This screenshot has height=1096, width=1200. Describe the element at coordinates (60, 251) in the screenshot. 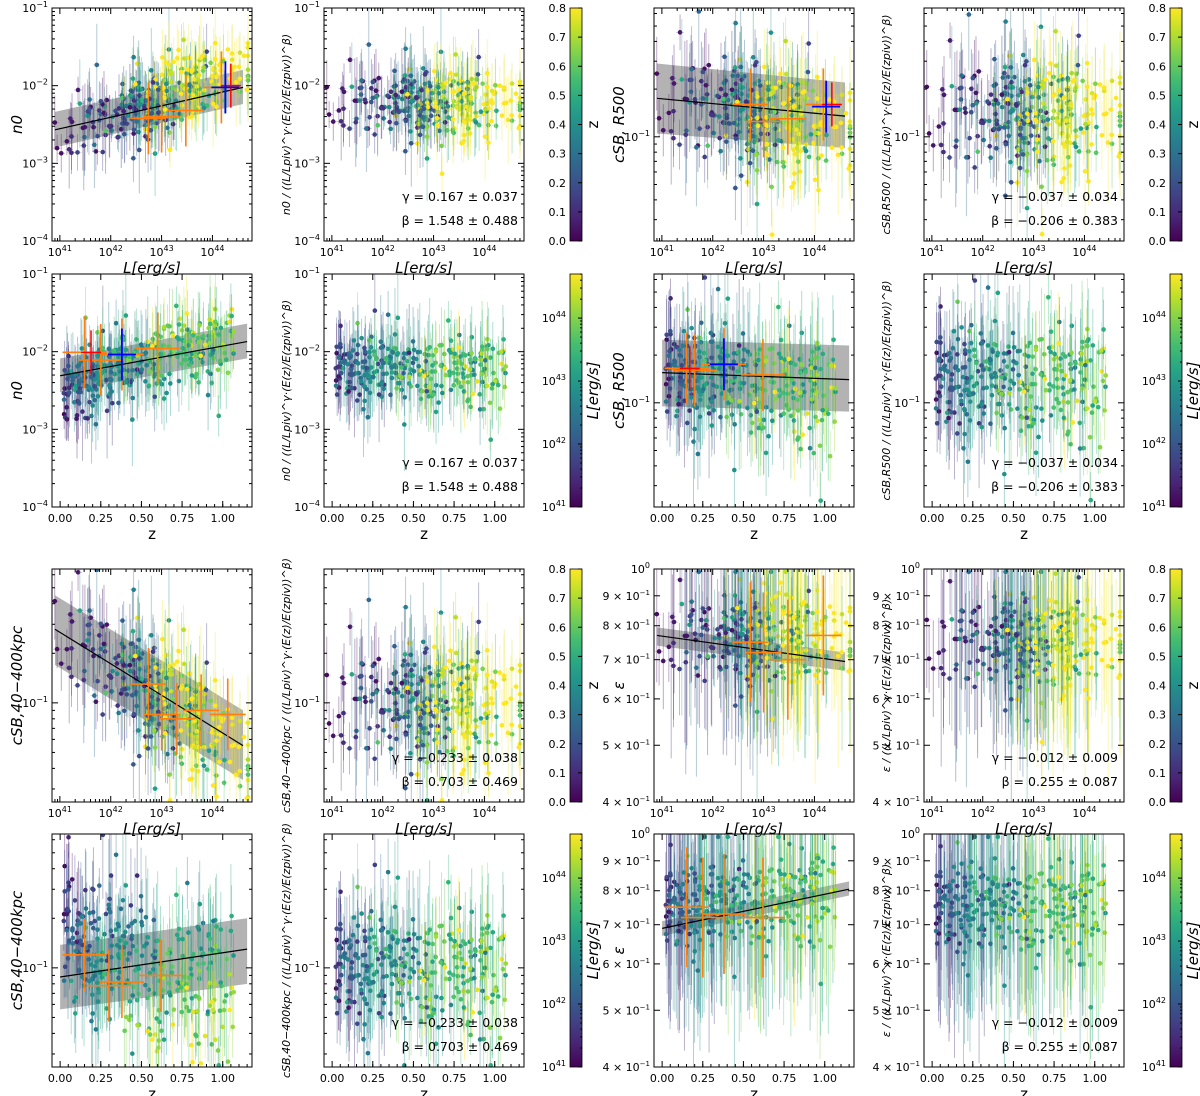

I see `x-tick-label: 1041` at that location.